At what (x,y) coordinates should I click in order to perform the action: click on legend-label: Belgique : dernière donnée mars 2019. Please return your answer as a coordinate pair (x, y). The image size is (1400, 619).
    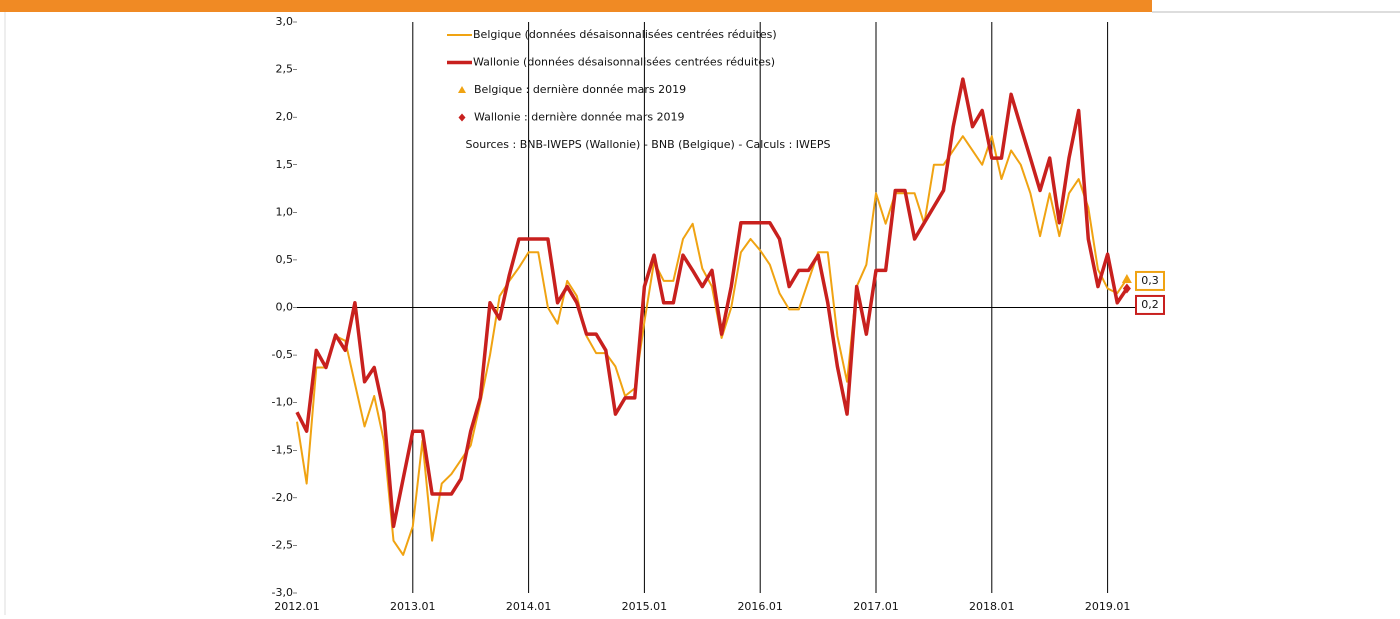
    Looking at the image, I should click on (580, 89).